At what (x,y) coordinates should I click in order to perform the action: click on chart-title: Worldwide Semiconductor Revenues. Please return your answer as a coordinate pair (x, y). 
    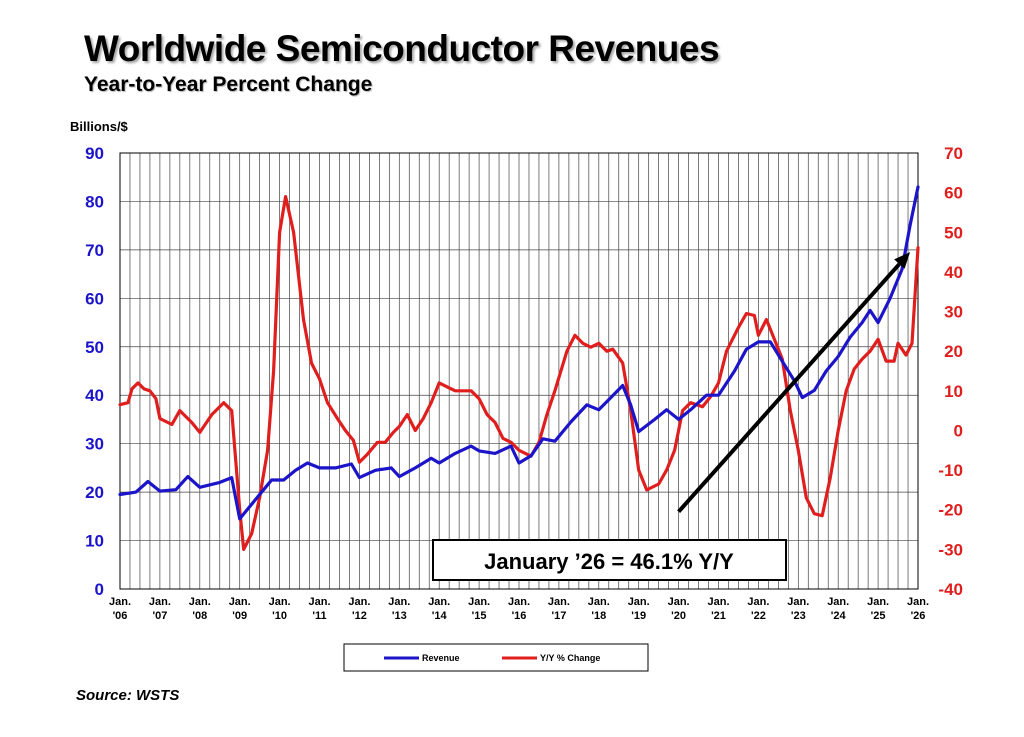
    Looking at the image, I should click on (402, 48).